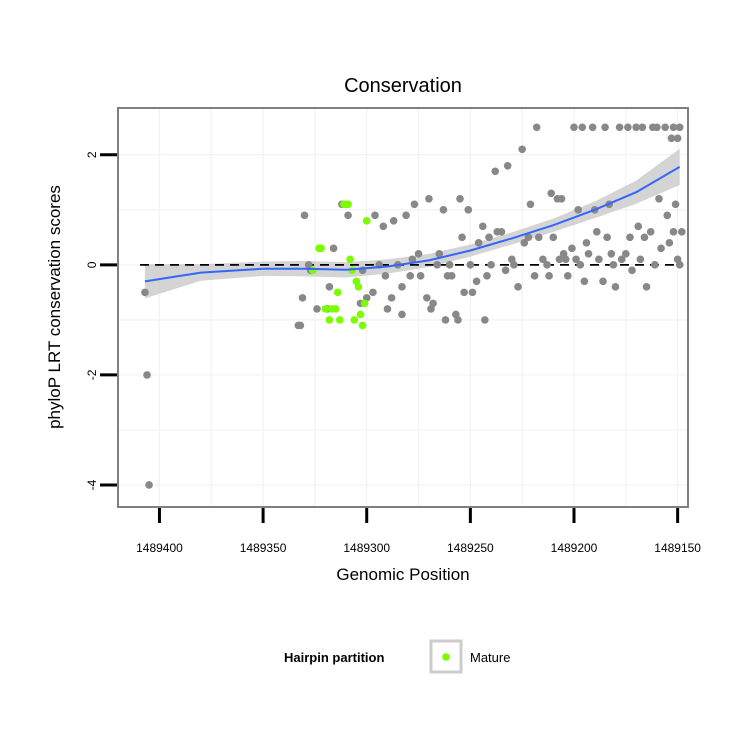  I want to click on x-tick-label: 1489250, so click(470, 548).